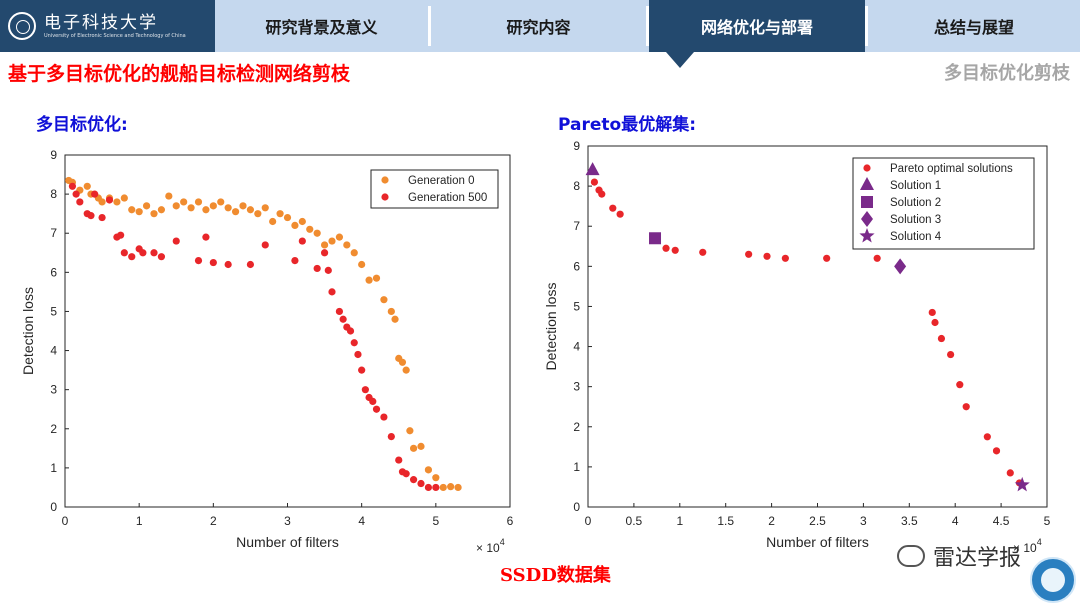  Describe the element at coordinates (1001, 521) in the screenshot. I see `x-tick-label: 4.5` at that location.